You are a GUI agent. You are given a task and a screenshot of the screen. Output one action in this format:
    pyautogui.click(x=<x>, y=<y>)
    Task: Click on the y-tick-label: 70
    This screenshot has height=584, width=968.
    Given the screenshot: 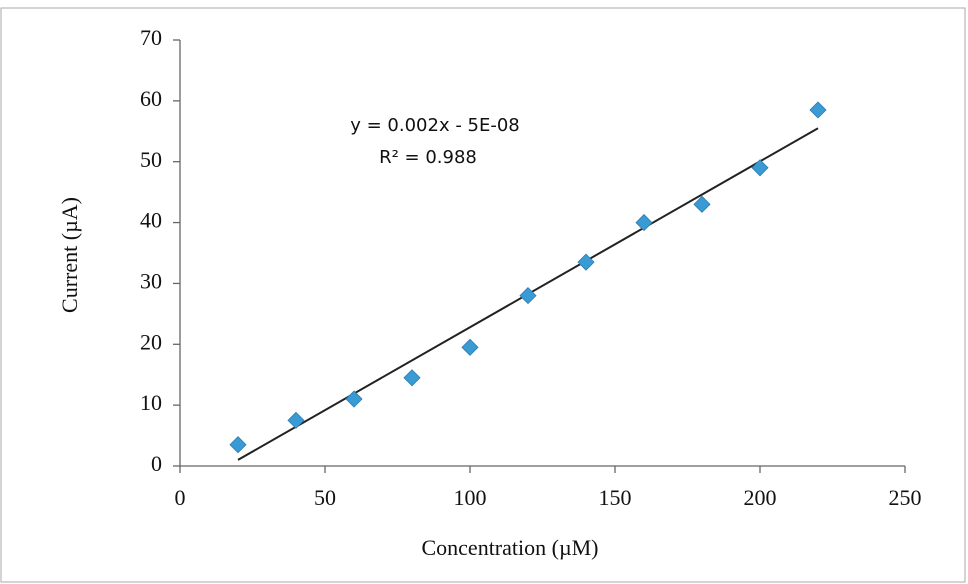 What is the action you would take?
    pyautogui.click(x=151, y=37)
    